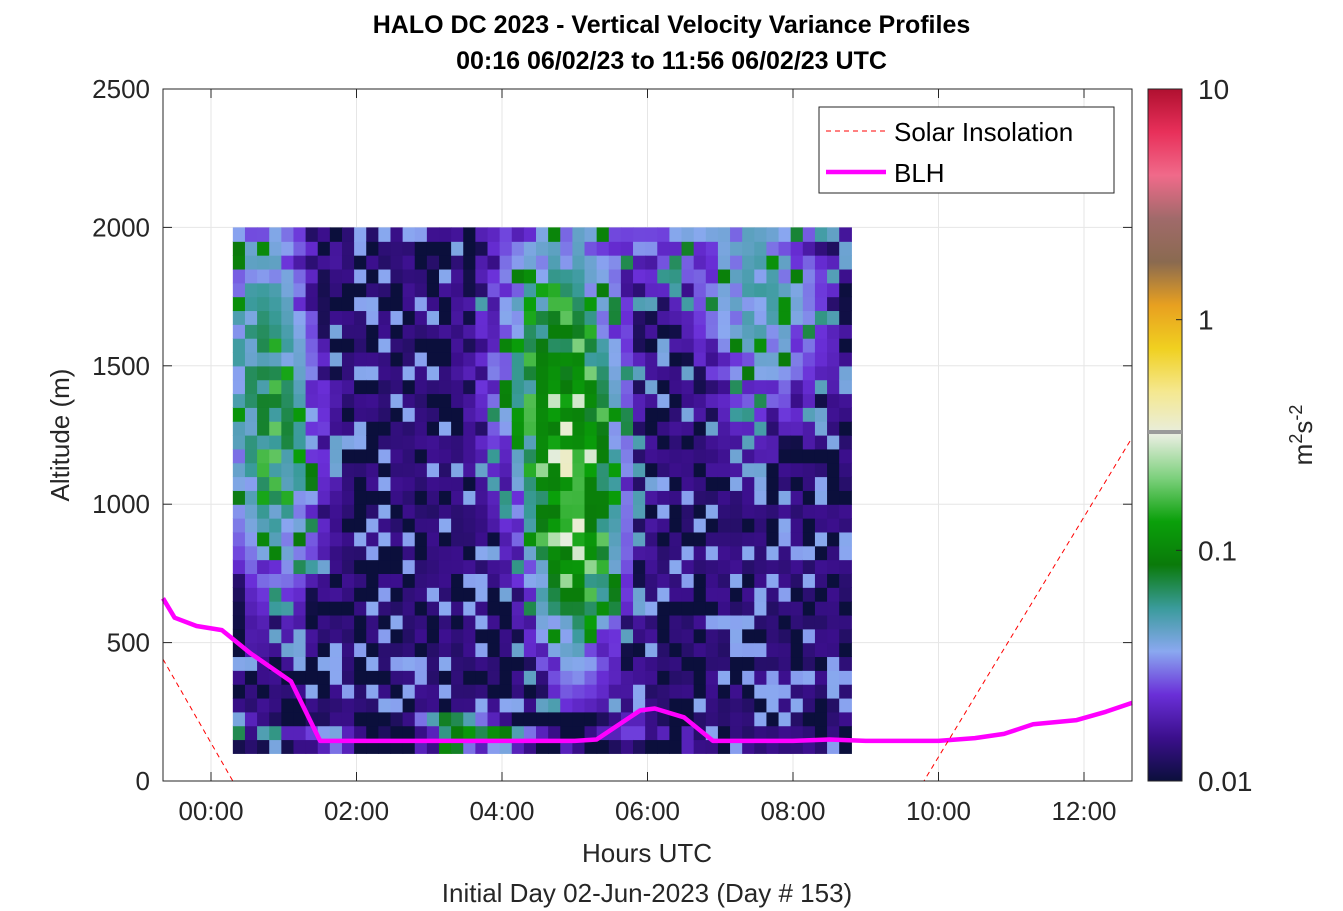 This screenshot has width=1343, height=911. I want to click on y-tick-label: 1000, so click(121, 504).